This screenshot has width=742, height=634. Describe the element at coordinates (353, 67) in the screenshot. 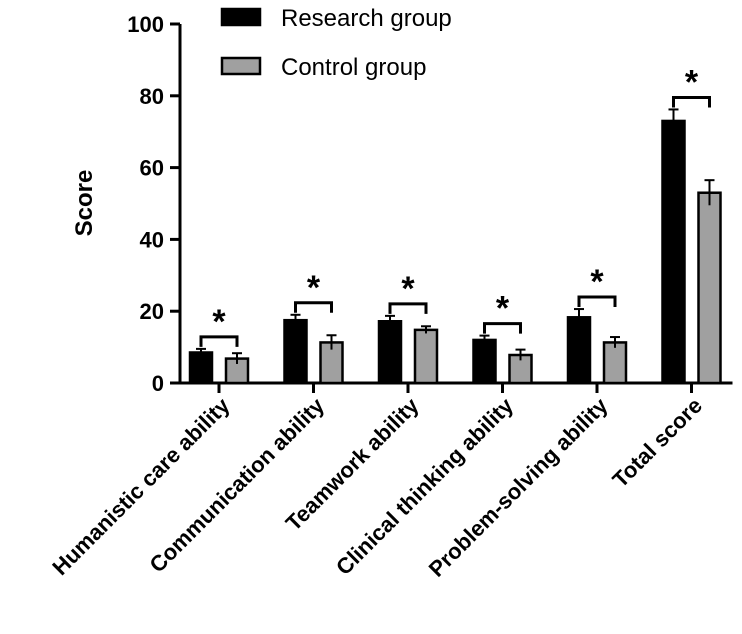

I see `legend-label: Control group` at that location.